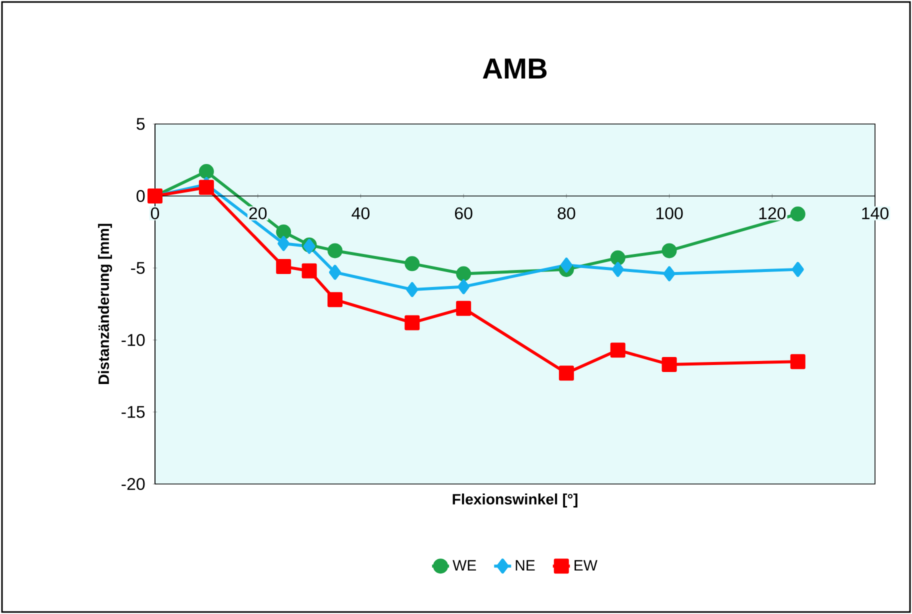  Describe the element at coordinates (133, 340) in the screenshot. I see `y-tick-label: -10` at that location.